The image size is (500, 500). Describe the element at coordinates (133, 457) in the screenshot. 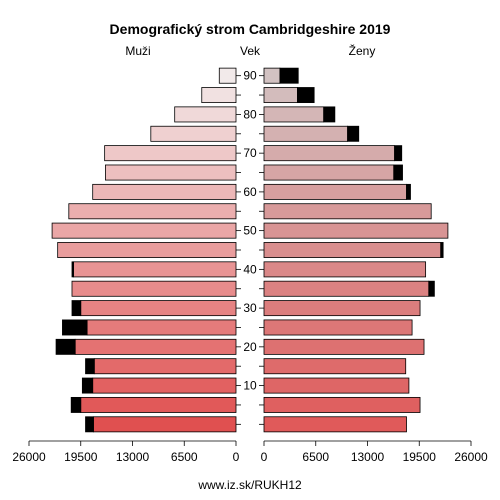

I see `male-x-tick-label: 13000` at that location.